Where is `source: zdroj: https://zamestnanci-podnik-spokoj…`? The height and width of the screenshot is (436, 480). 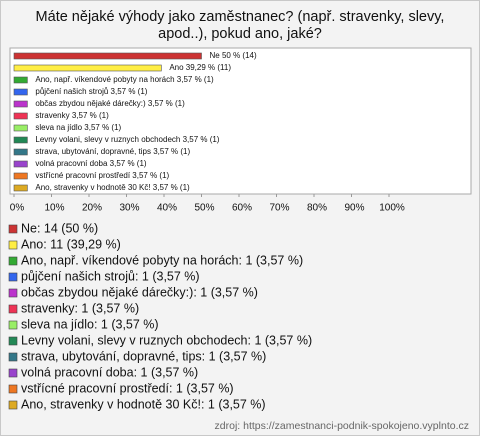 source: zdroj: https://zamestnanci-podnik-spokoj… is located at coordinates (342, 426).